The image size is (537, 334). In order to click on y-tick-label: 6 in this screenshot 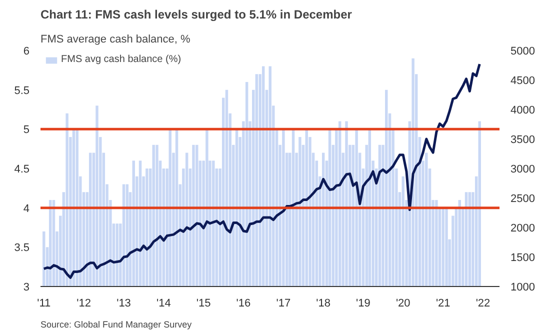, I will do `click(26, 52)`.